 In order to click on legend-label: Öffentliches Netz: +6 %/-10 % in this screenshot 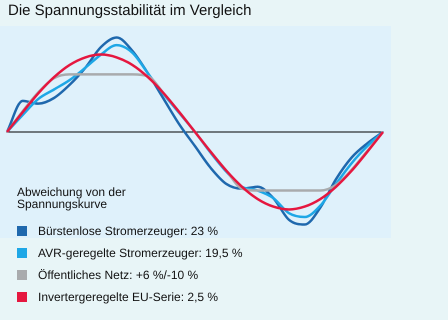, I will do `click(118, 275)`.